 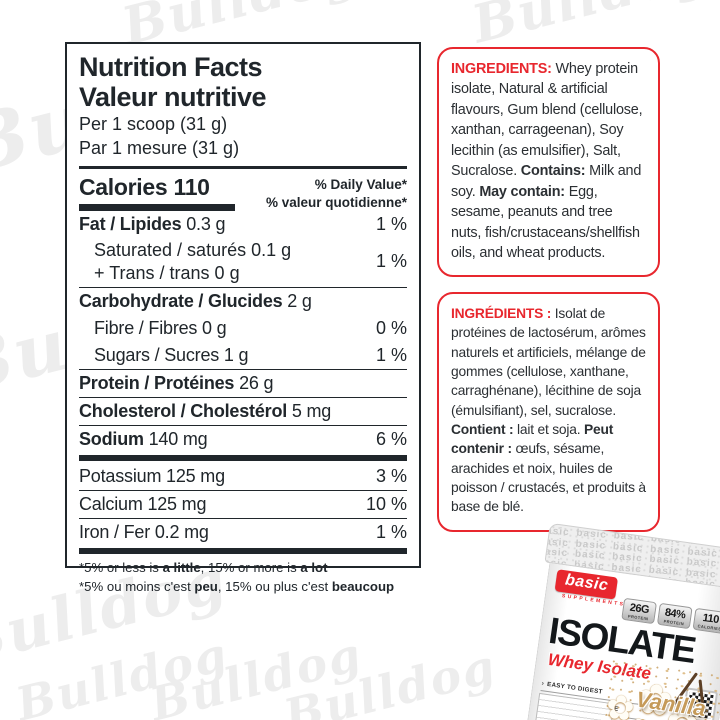 What do you see at coordinates (181, 568) in the screenshot?
I see `footnote-bold: a little` at bounding box center [181, 568].